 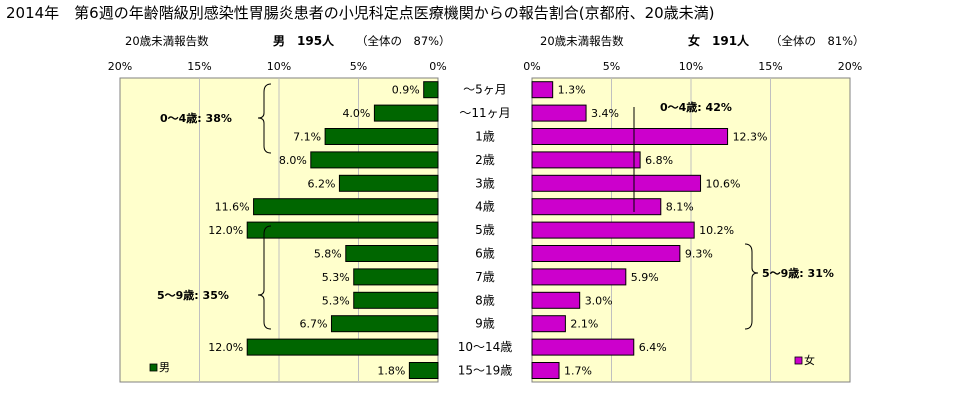 What do you see at coordinates (653, 347) in the screenshot?
I see `female-value-label: 6.4%` at bounding box center [653, 347].